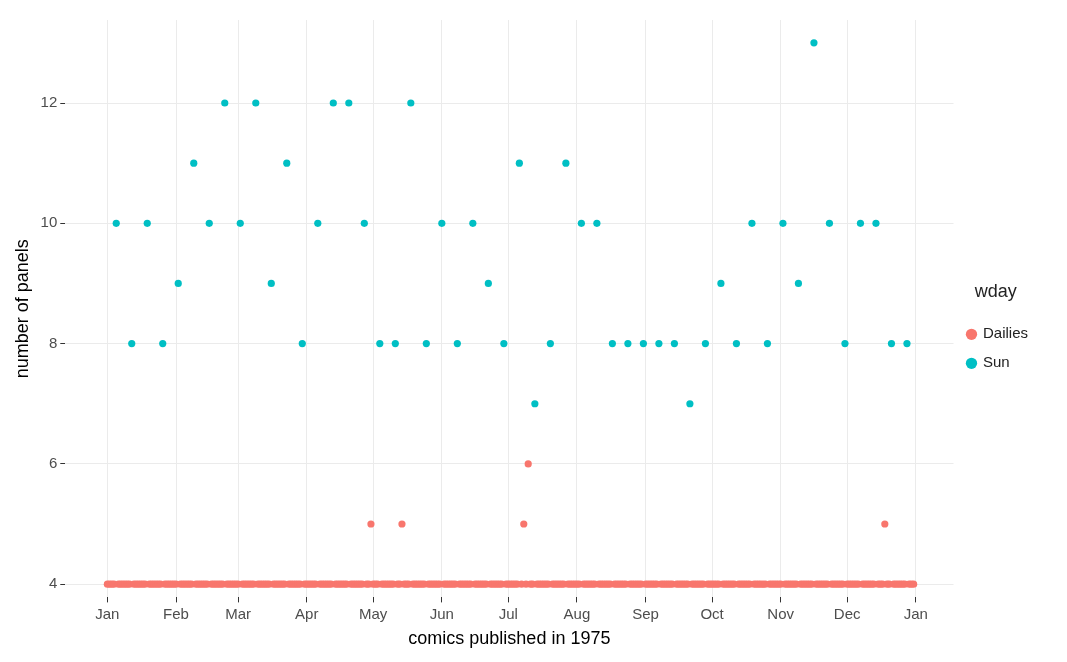 The width and height of the screenshot is (1067, 662). What do you see at coordinates (1005, 333) in the screenshot?
I see `legend-label: Dailies` at bounding box center [1005, 333].